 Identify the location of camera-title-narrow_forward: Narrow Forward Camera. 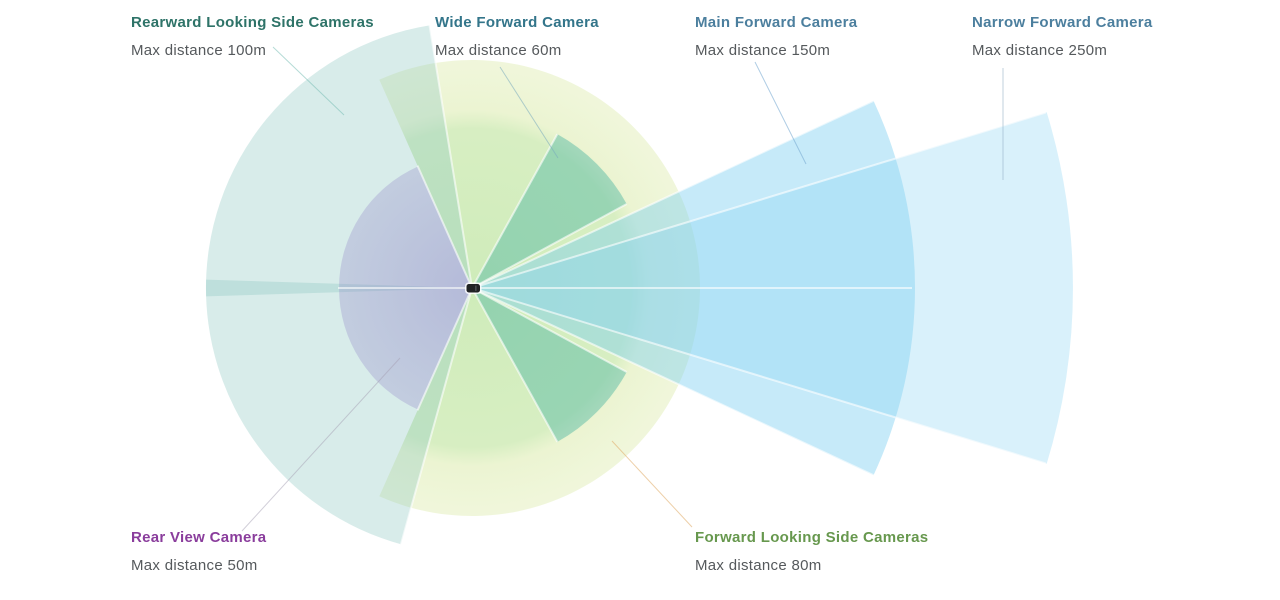
(1062, 22).